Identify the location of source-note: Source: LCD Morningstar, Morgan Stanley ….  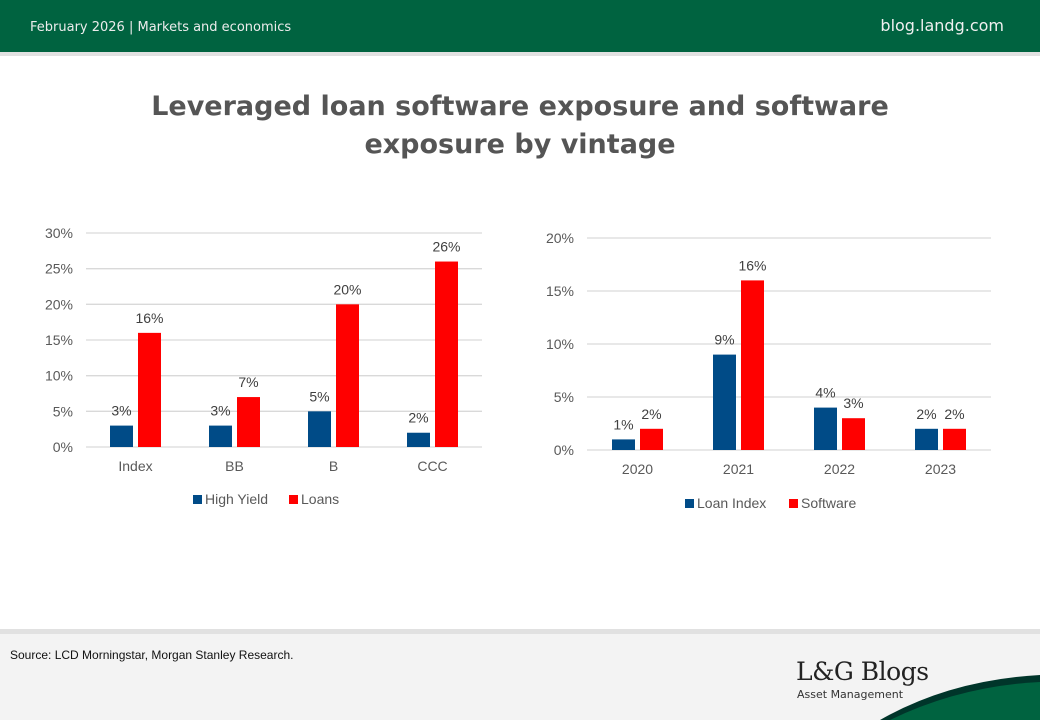
(152, 655).